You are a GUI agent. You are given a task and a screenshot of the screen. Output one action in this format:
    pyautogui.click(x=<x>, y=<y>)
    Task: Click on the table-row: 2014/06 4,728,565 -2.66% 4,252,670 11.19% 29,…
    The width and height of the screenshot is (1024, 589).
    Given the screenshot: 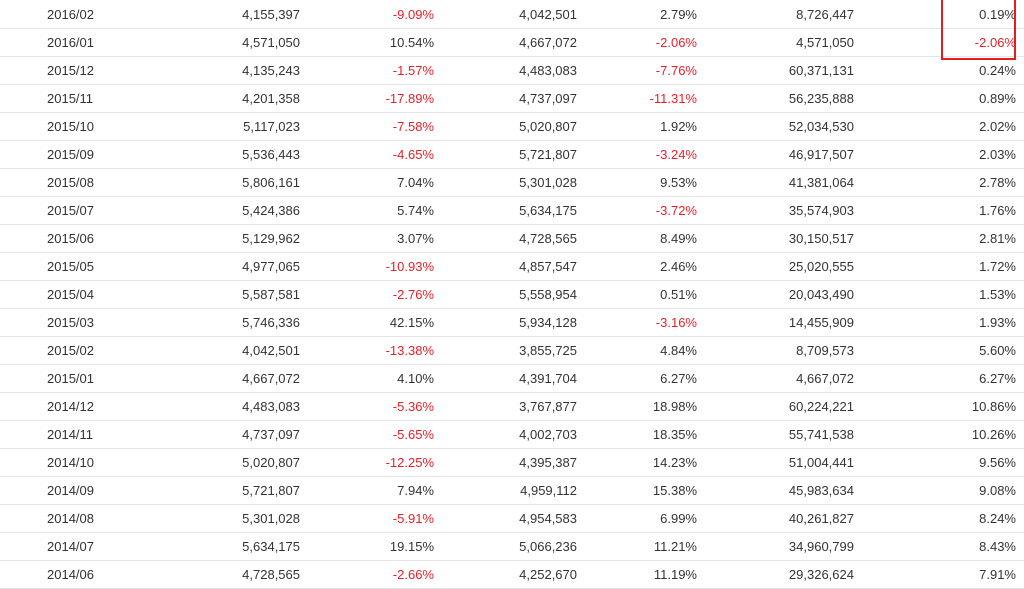 What is the action you would take?
    pyautogui.click(x=512, y=574)
    